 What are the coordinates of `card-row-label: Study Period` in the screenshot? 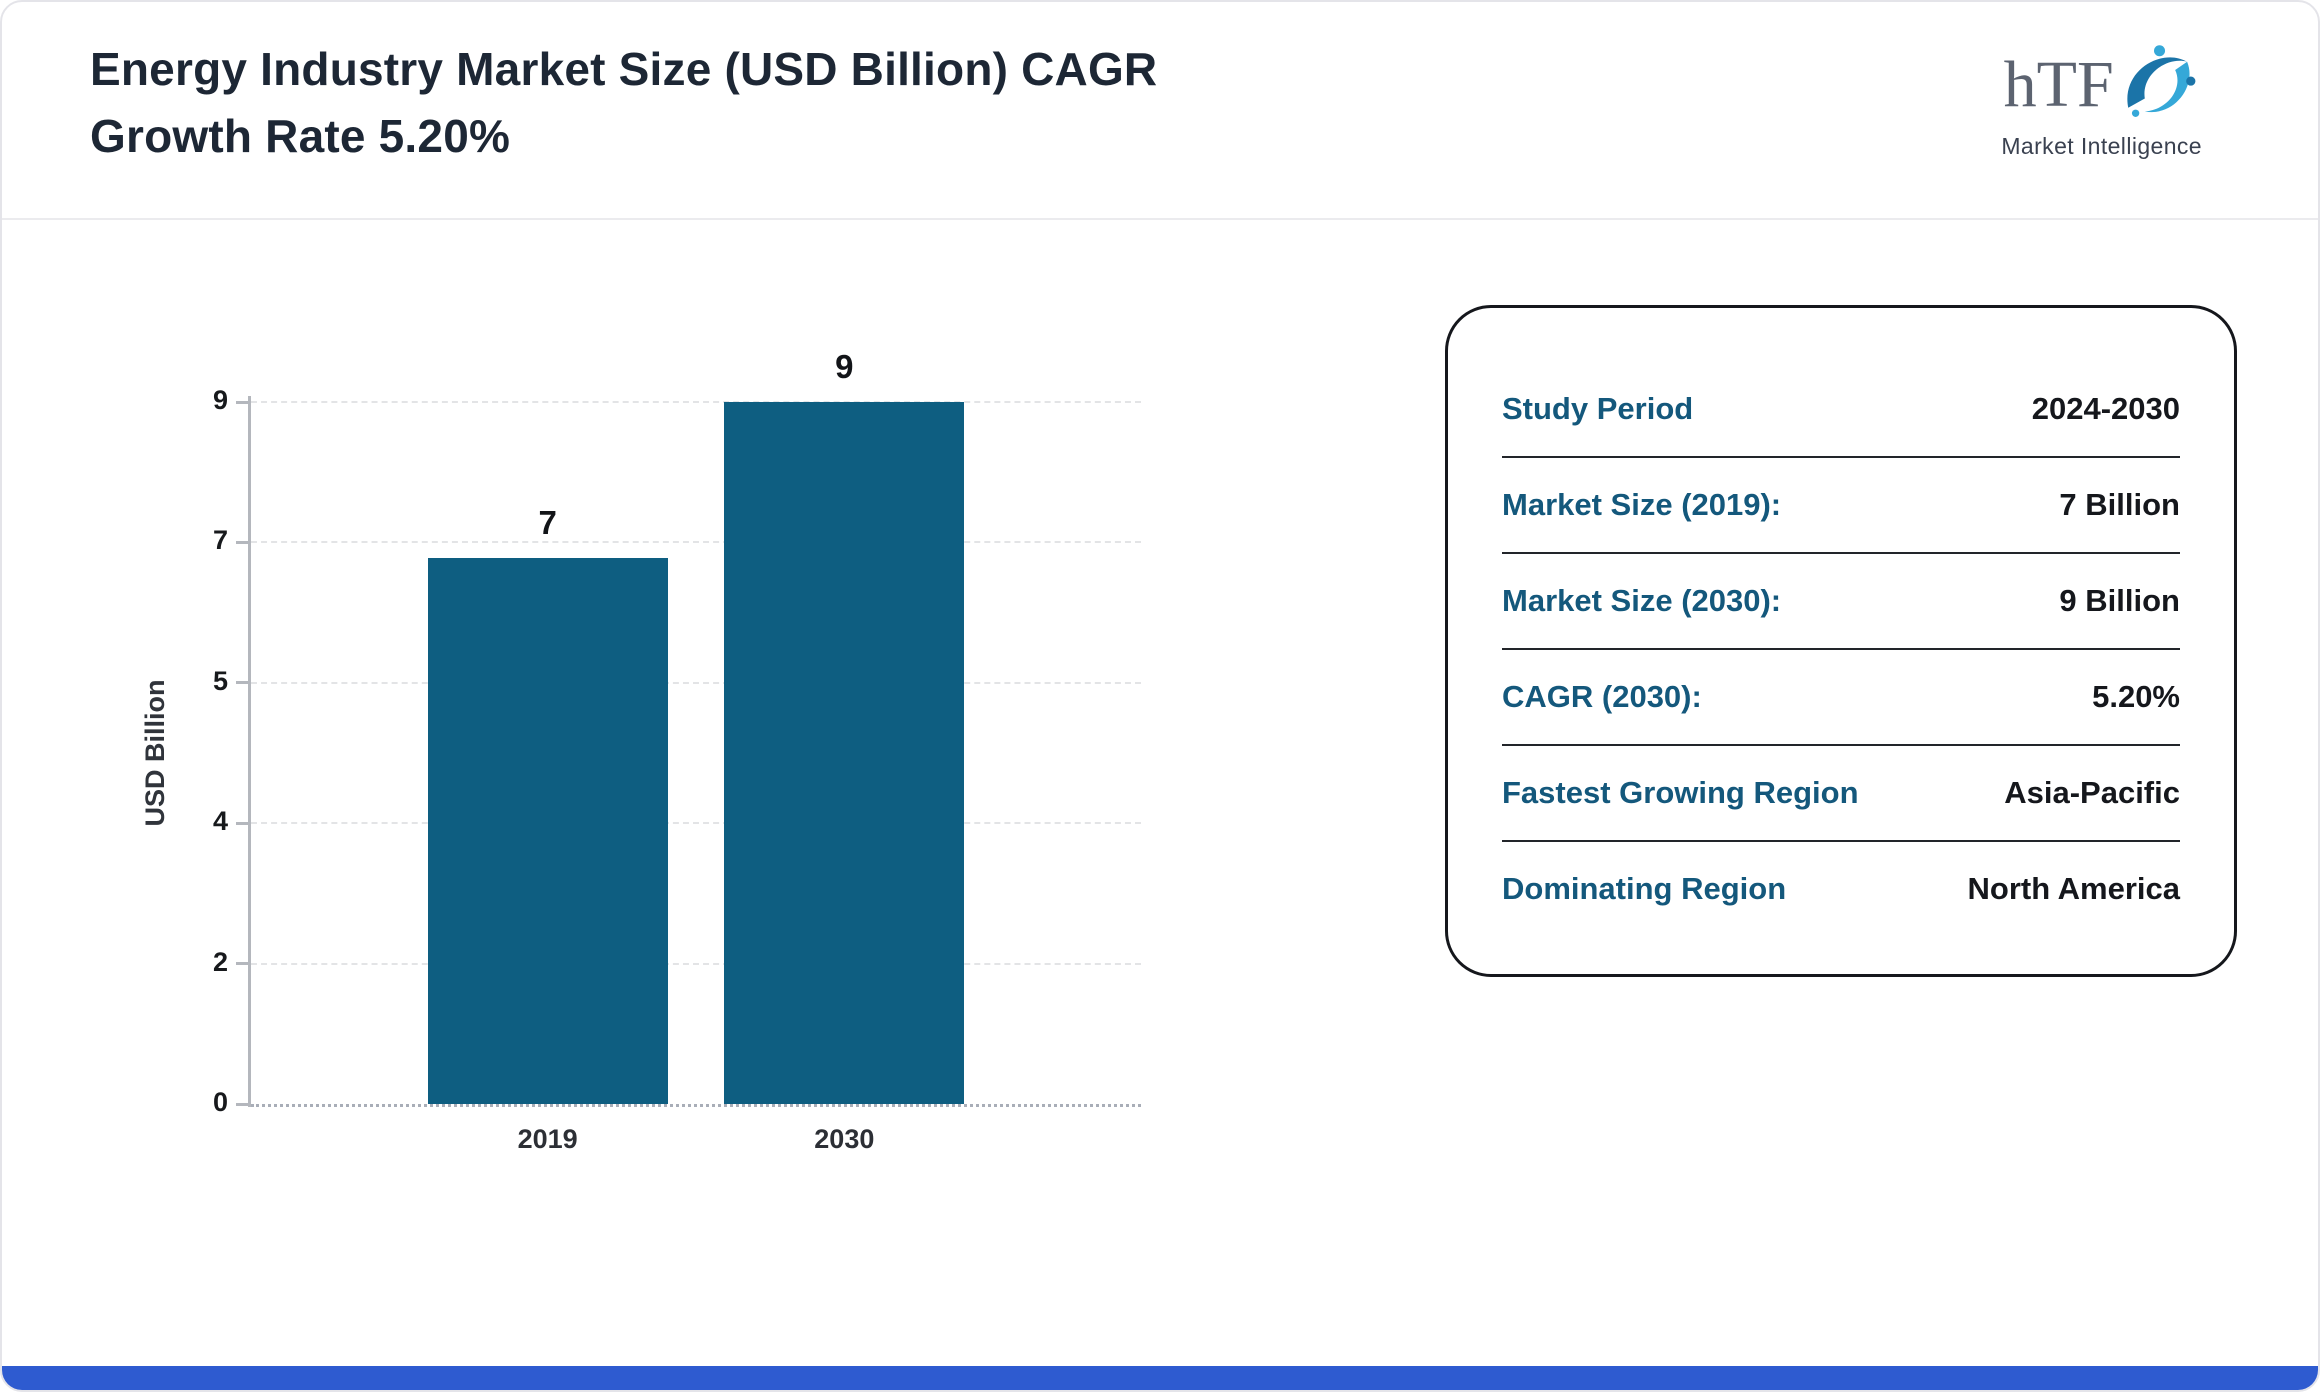 It's located at (1598, 408).